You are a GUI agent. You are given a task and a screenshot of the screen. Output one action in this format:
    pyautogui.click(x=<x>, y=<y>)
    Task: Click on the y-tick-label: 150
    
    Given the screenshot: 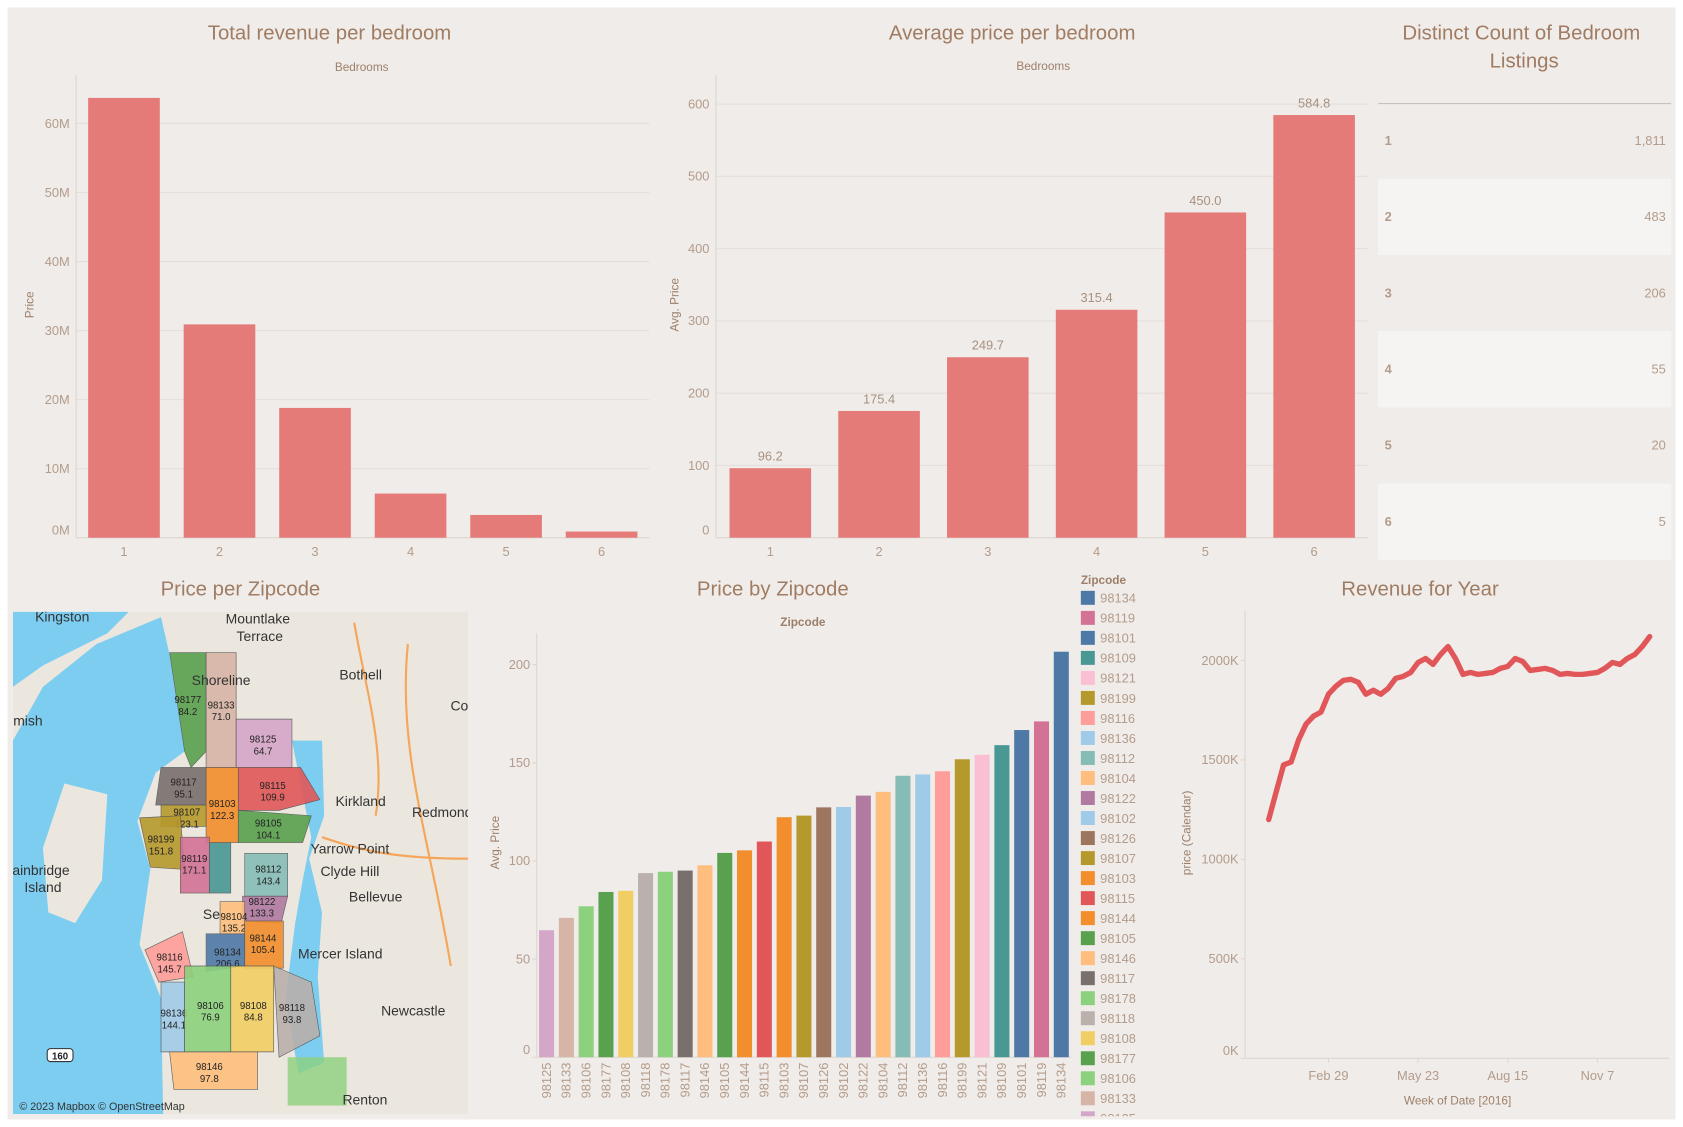 What is the action you would take?
    pyautogui.click(x=519, y=762)
    